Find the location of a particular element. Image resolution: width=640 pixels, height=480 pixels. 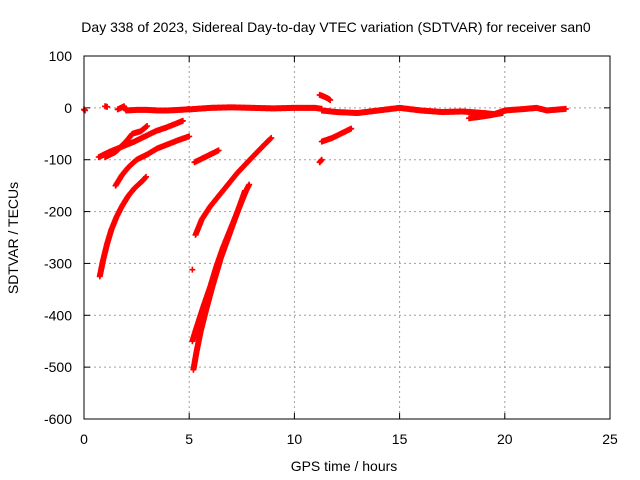

x-axis-label: GPS time / hours is located at coordinates (344, 466).